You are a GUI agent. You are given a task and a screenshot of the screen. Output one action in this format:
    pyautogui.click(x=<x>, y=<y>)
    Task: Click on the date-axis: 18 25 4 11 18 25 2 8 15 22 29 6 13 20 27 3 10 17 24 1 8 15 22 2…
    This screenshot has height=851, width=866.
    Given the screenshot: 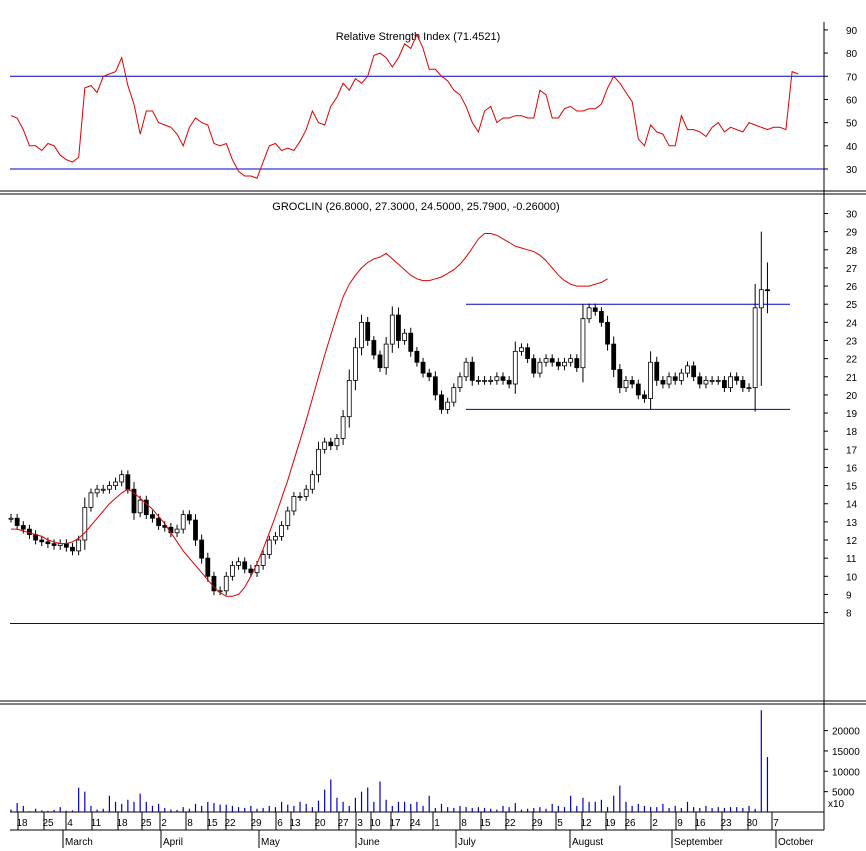 What is the action you would take?
    pyautogui.click(x=415, y=830)
    